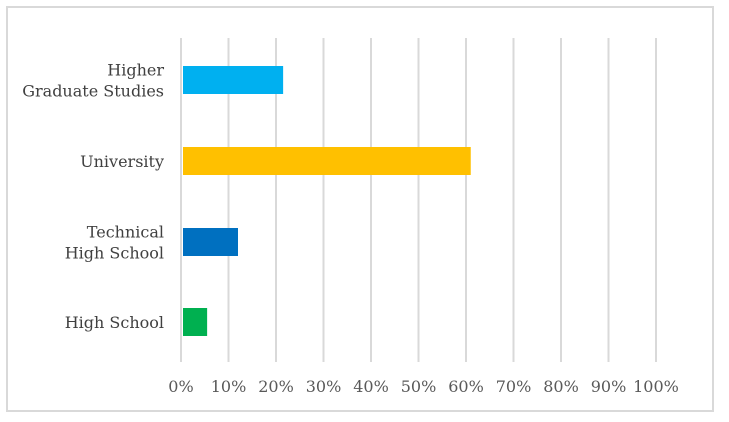 The image size is (729, 422). Describe the element at coordinates (93, 81) in the screenshot. I see `category-label: Higher Graduate Studies` at that location.